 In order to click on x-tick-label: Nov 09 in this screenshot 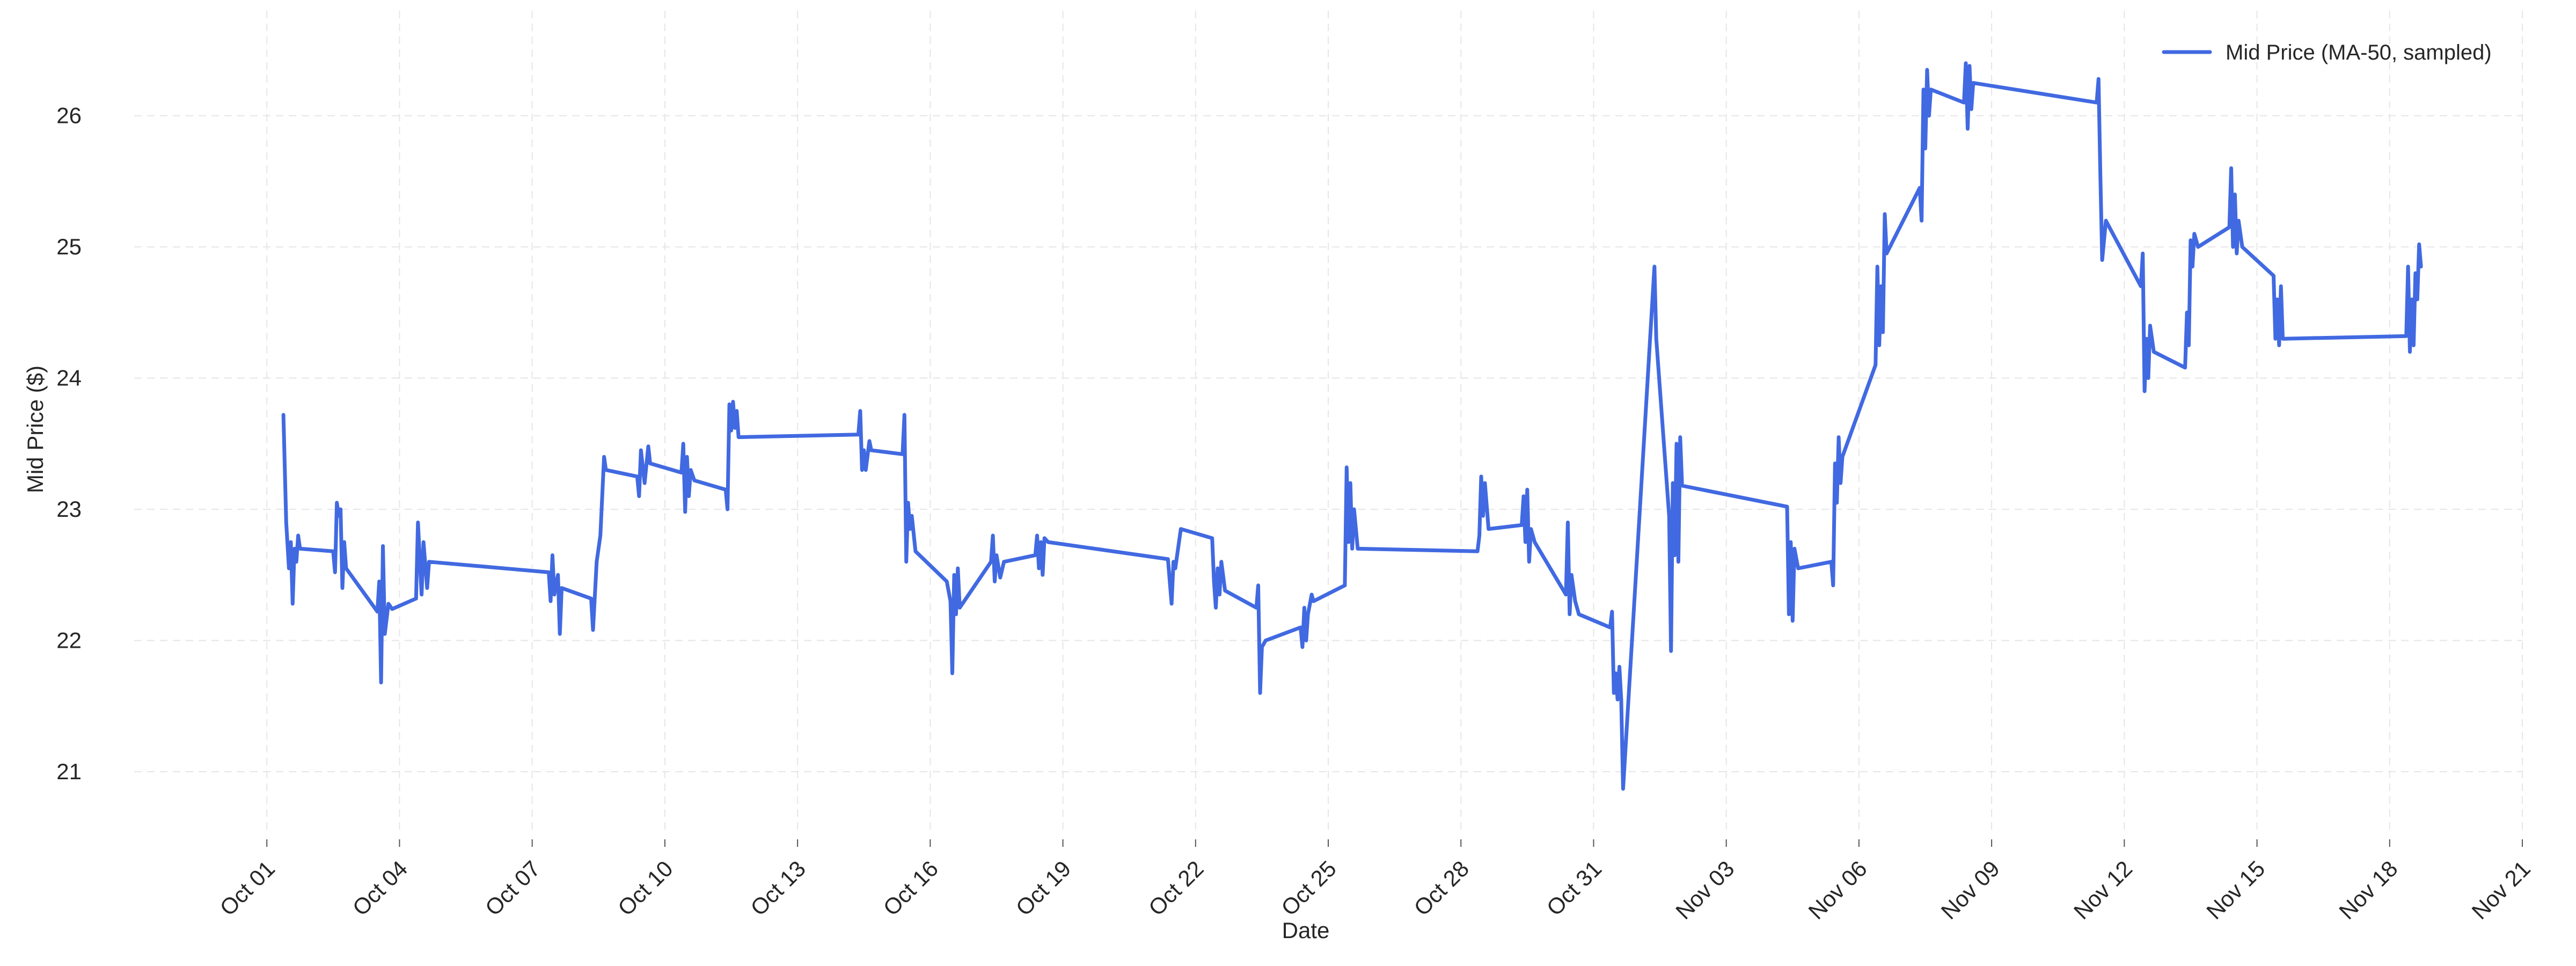, I will do `click(1970, 890)`.